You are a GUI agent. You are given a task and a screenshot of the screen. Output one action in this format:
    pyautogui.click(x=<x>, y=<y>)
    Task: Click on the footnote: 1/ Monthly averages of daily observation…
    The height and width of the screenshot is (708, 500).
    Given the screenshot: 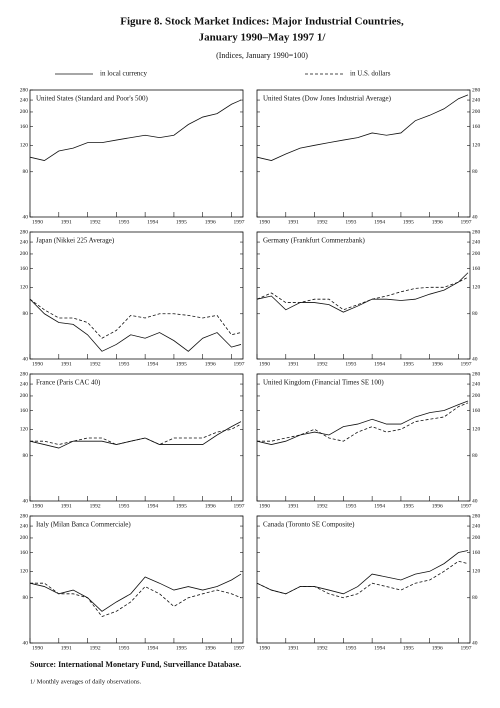 What is the action you would take?
    pyautogui.click(x=86, y=681)
    